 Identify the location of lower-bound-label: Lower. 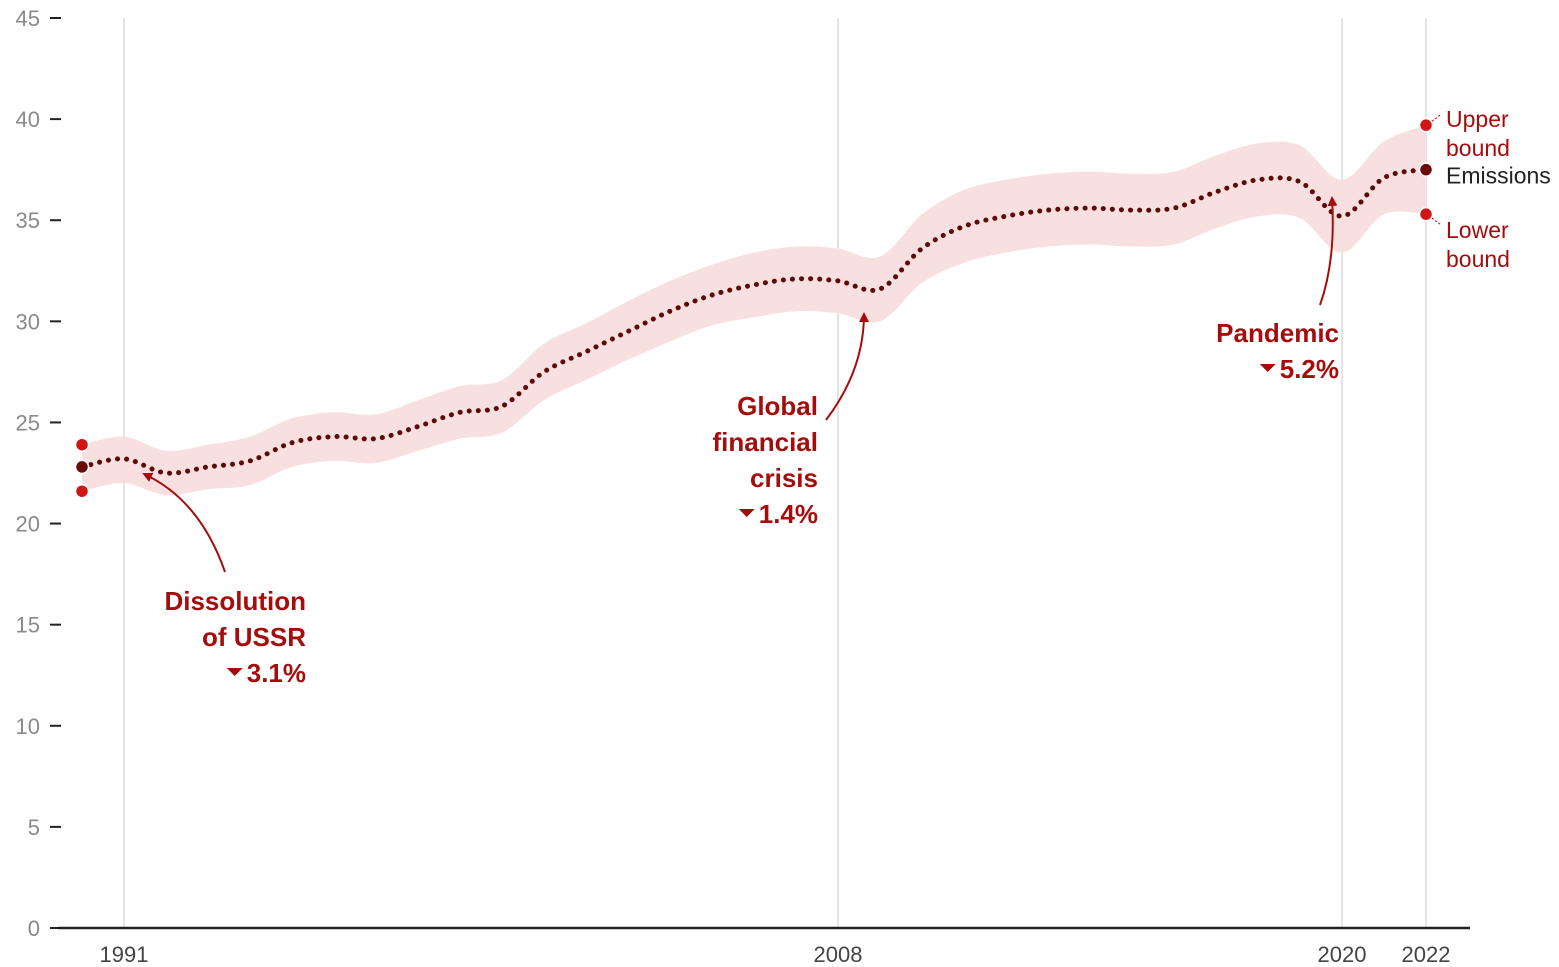
(1477, 230).